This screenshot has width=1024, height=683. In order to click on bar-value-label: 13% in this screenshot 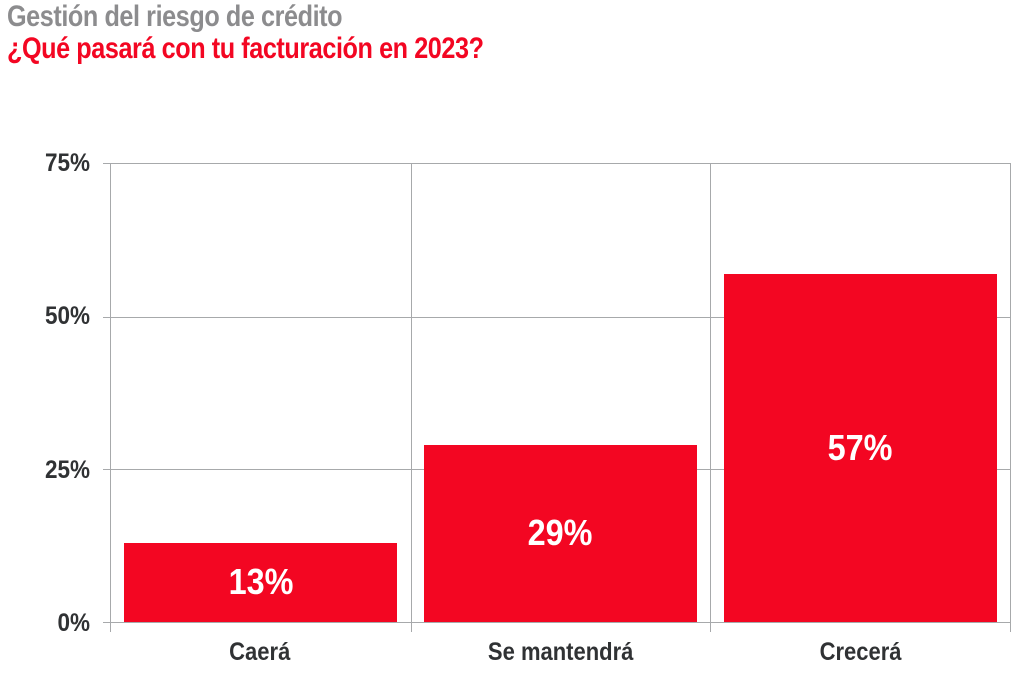, I will do `click(261, 582)`.